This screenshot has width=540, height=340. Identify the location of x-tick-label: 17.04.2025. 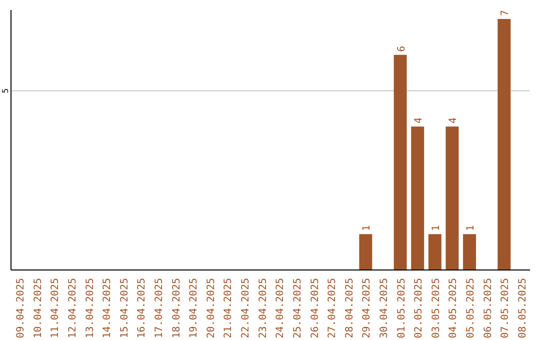
(160, 308).